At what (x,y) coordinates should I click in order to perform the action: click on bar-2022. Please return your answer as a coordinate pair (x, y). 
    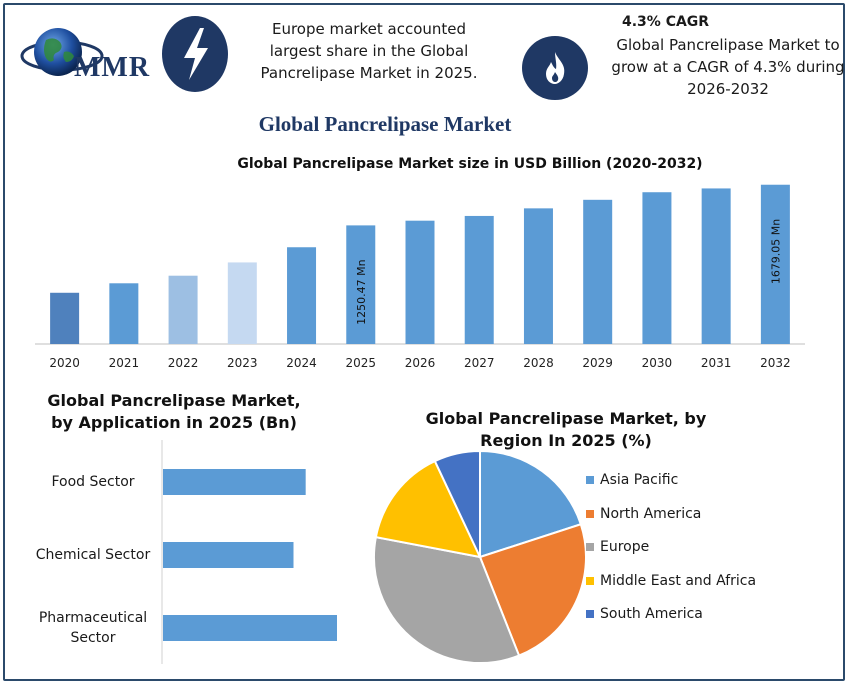
    Looking at the image, I should click on (183, 309).